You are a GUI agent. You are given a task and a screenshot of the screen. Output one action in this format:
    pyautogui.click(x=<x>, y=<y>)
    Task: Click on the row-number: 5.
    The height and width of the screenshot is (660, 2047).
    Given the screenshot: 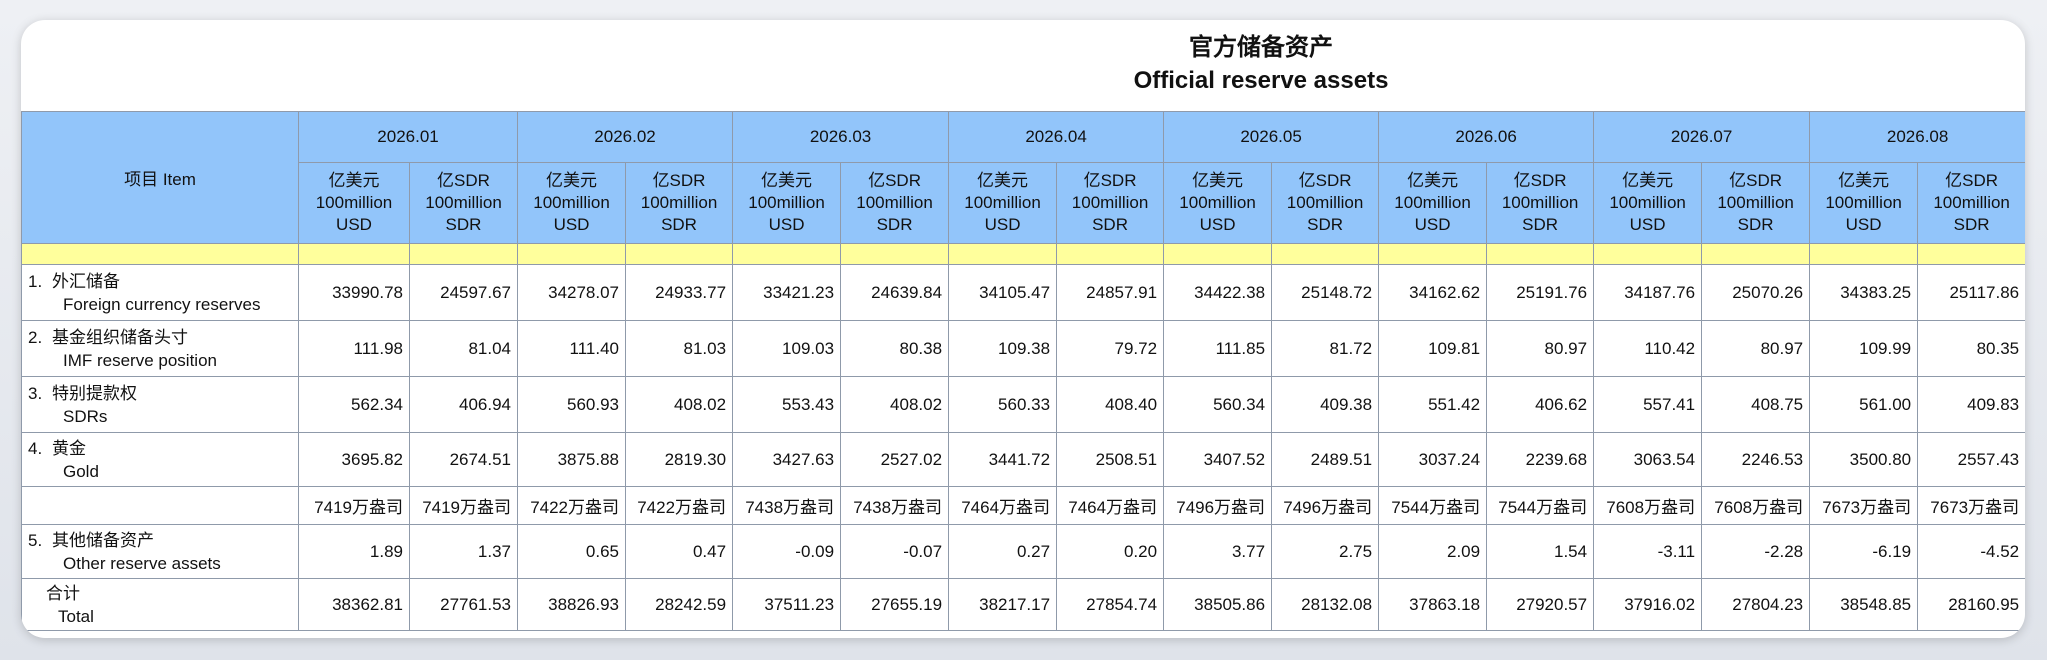 What is the action you would take?
    pyautogui.click(x=35, y=540)
    